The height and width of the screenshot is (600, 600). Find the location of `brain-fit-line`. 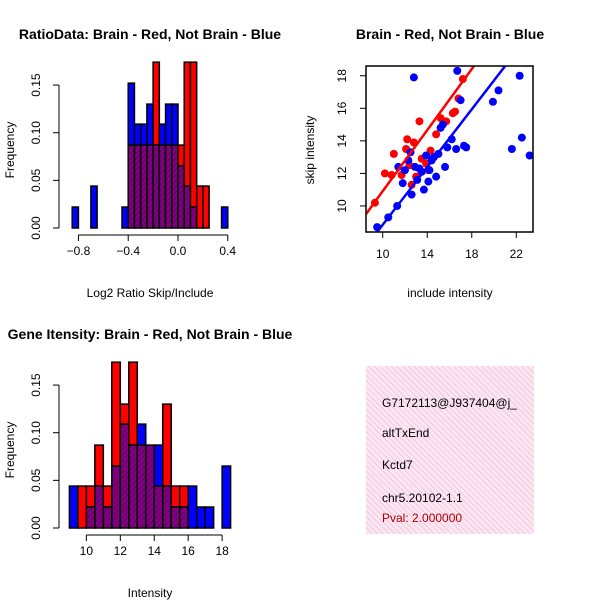

brain-fit-line is located at coordinates (421, 140).